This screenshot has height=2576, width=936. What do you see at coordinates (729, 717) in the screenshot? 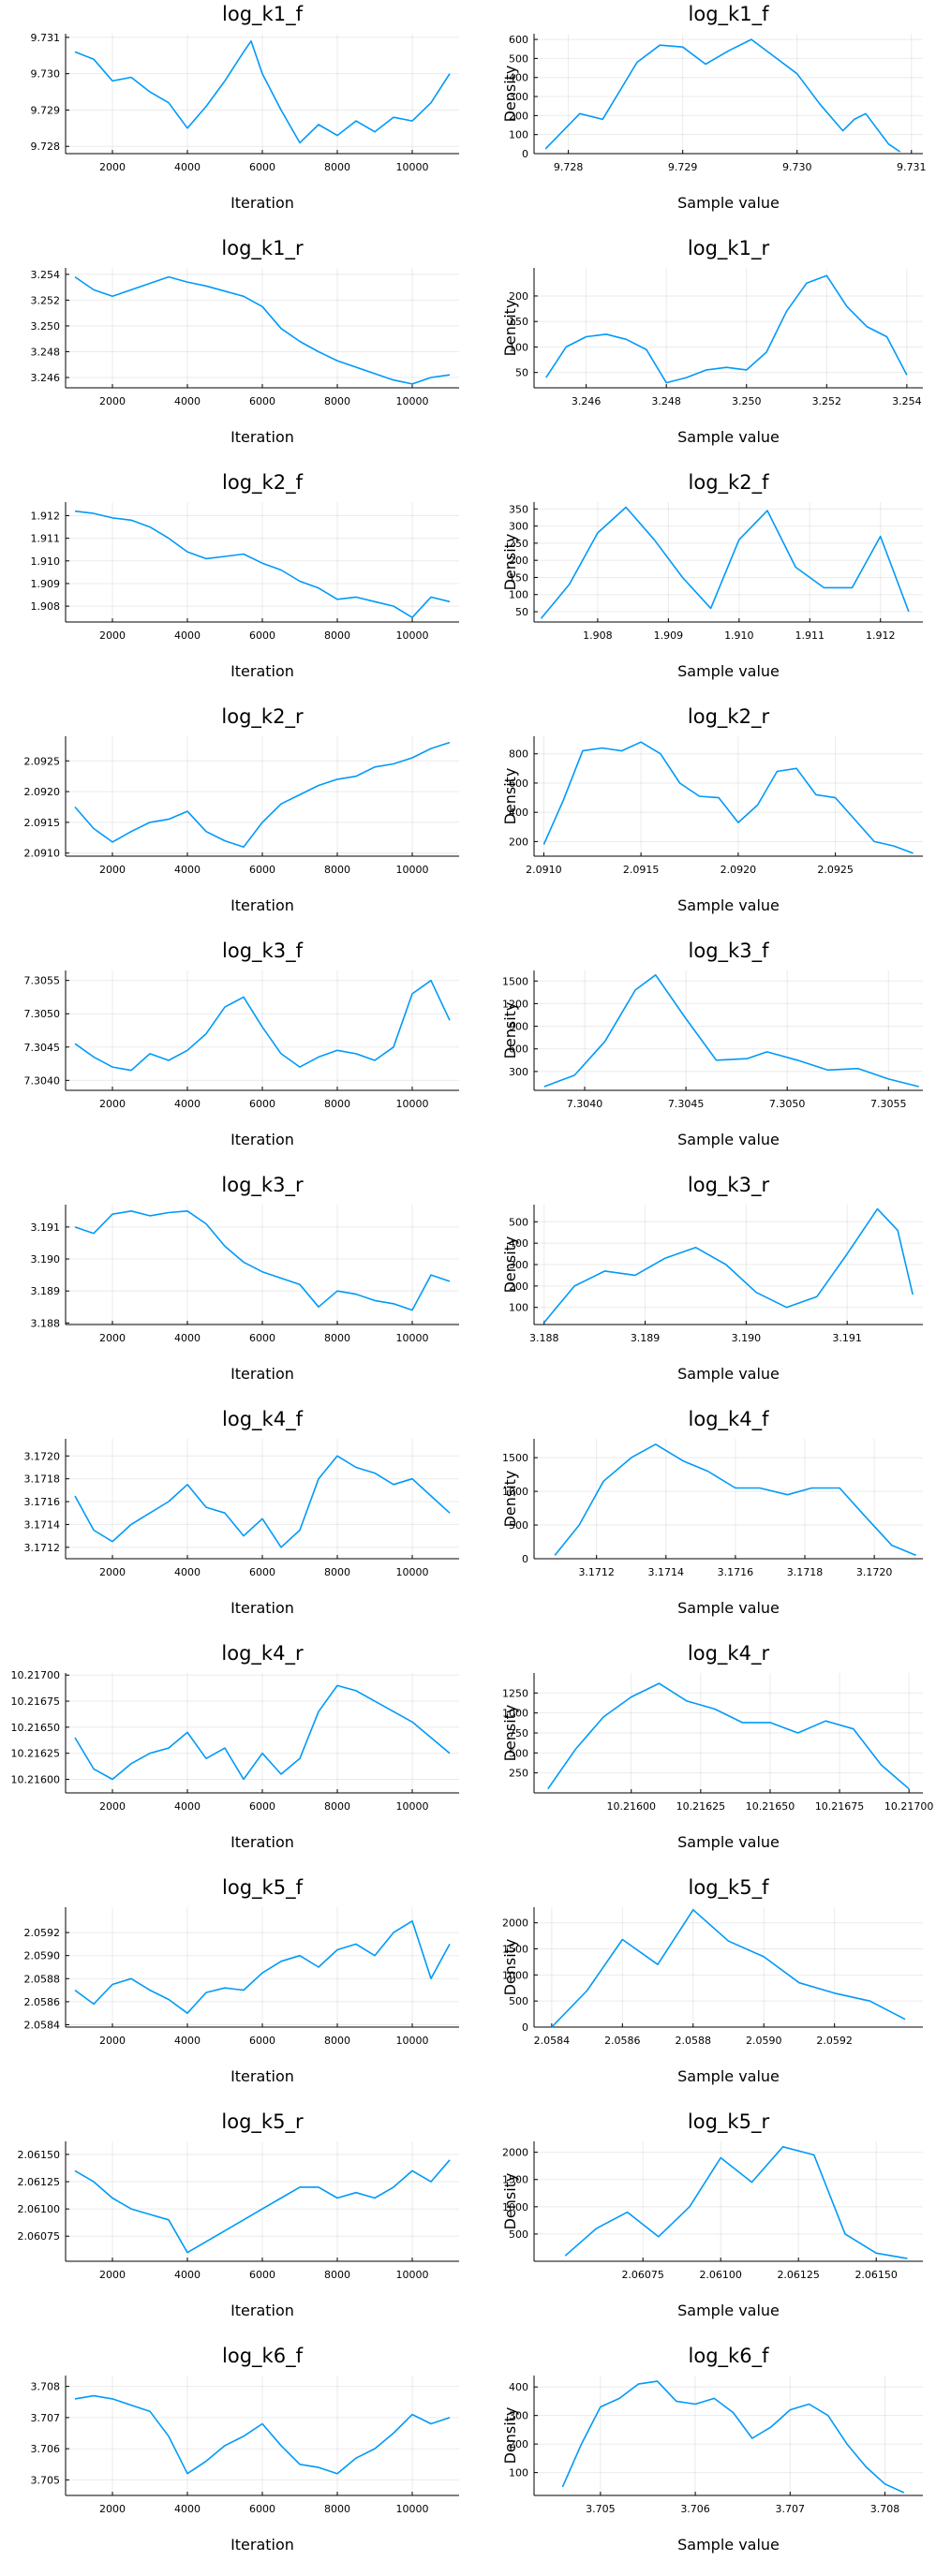
I see `chart-title: log_k2_r` at bounding box center [729, 717].